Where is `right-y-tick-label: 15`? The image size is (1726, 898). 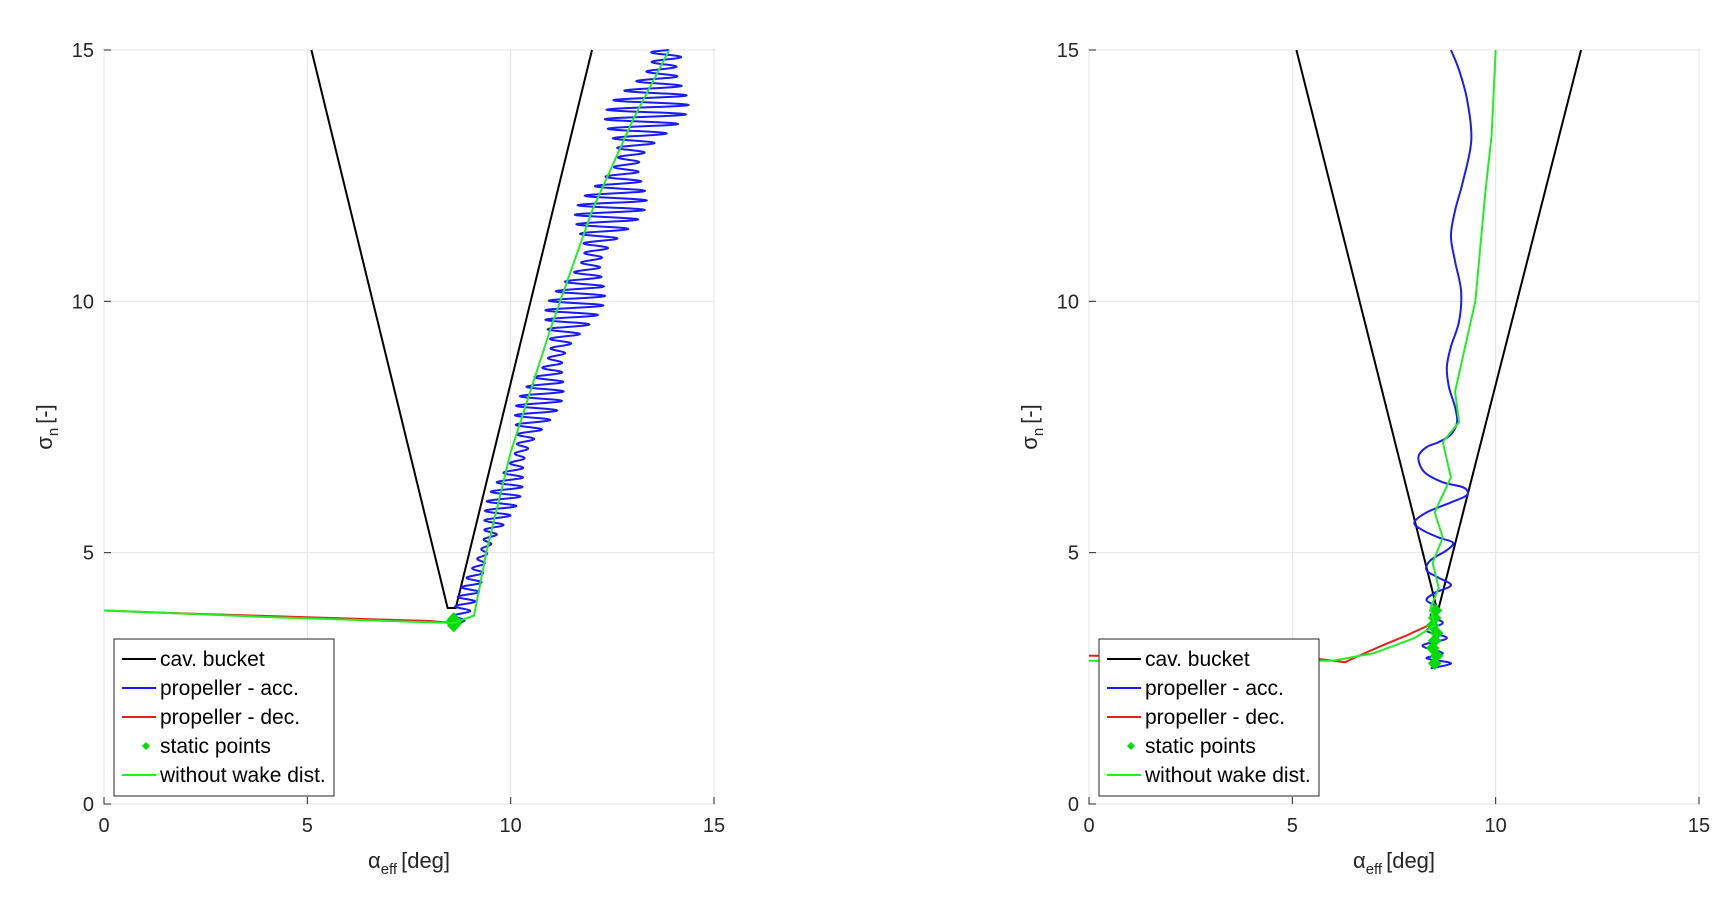
right-y-tick-label: 15 is located at coordinates (1068, 51).